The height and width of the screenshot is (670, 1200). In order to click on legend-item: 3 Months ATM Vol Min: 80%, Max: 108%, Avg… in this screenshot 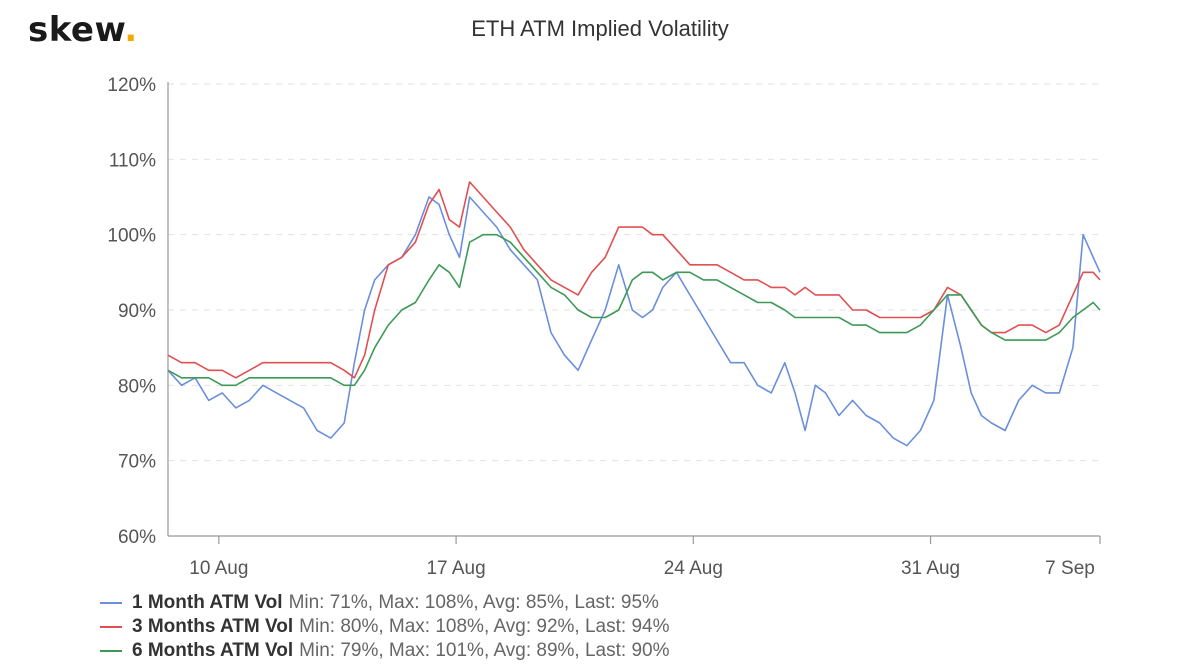, I will do `click(385, 627)`.